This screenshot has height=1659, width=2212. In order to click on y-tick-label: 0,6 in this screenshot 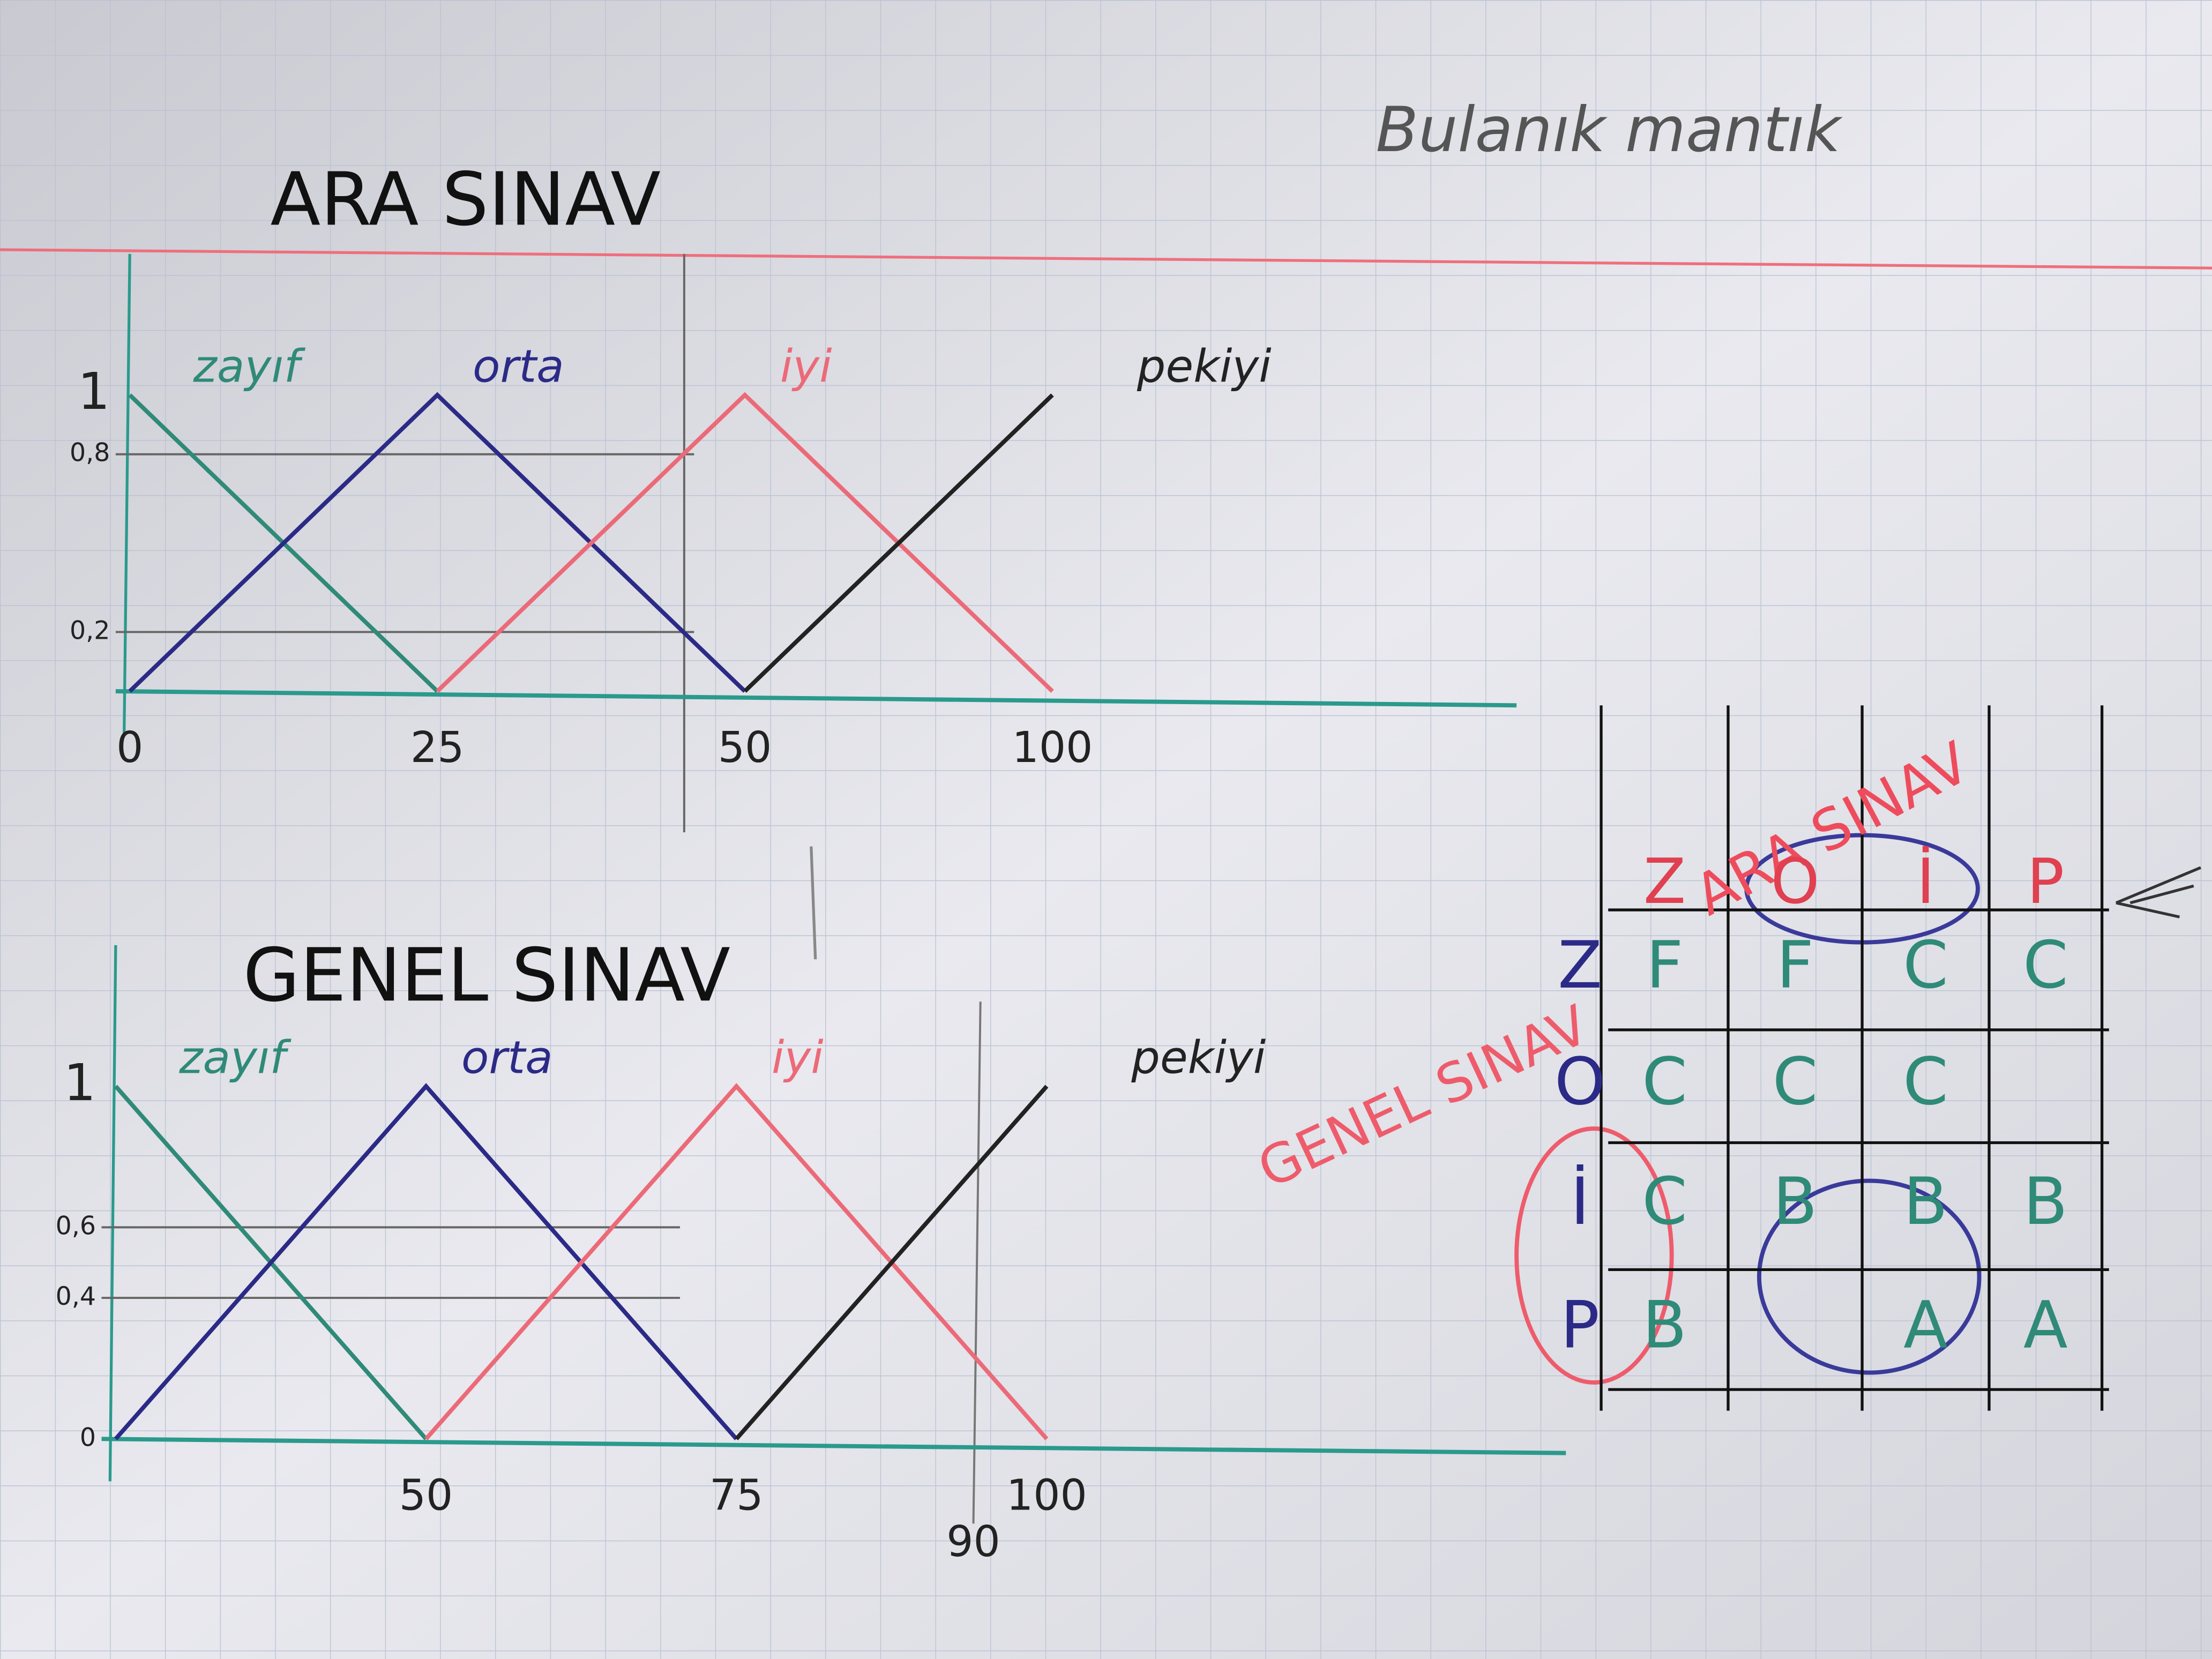, I will do `click(76, 1225)`.